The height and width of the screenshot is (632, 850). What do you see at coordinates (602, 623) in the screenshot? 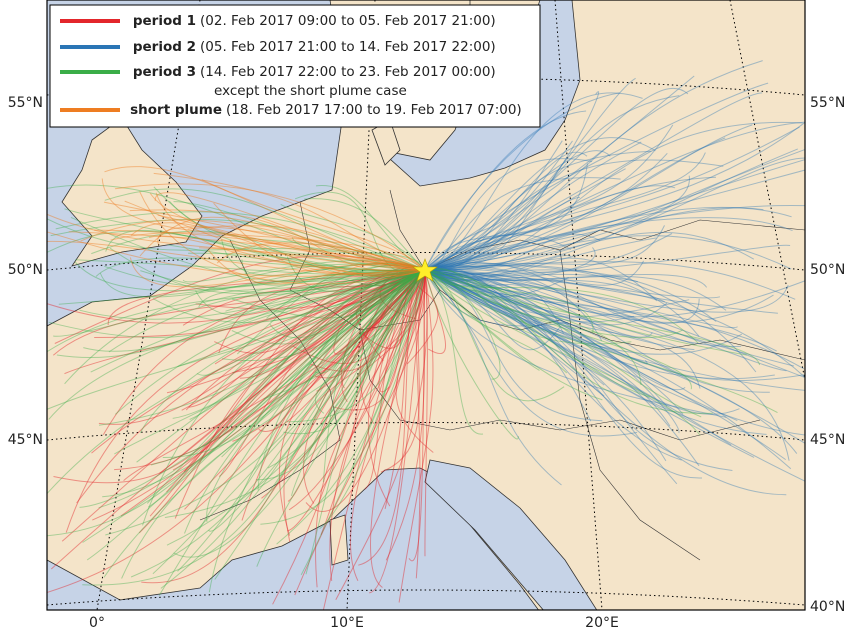
I see `lon-label: 20°E` at bounding box center [602, 623].